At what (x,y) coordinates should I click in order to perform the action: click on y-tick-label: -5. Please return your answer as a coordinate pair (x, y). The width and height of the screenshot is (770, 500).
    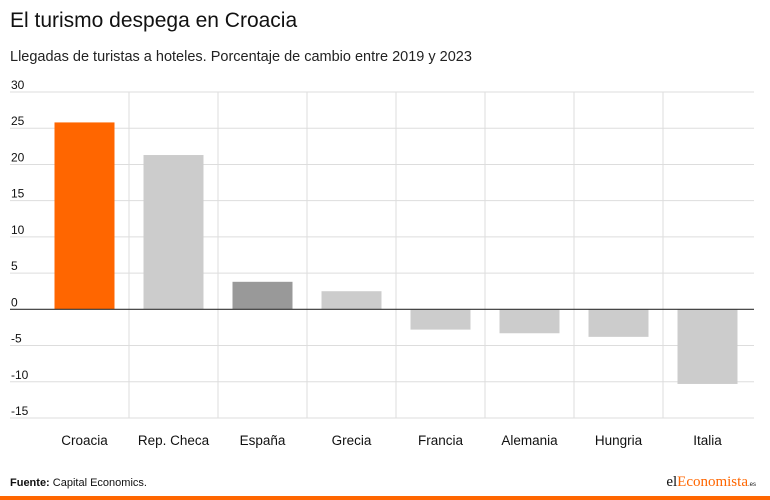
    Looking at the image, I should click on (16, 339).